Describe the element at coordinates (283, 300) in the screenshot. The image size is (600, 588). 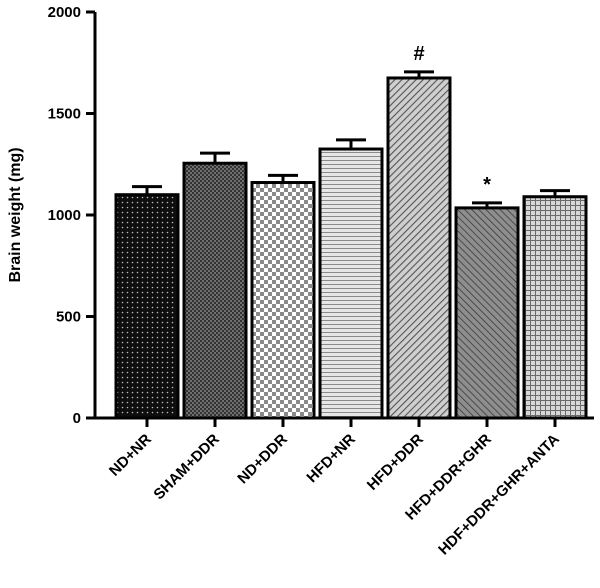
I see `bar-nd-ddr` at that location.